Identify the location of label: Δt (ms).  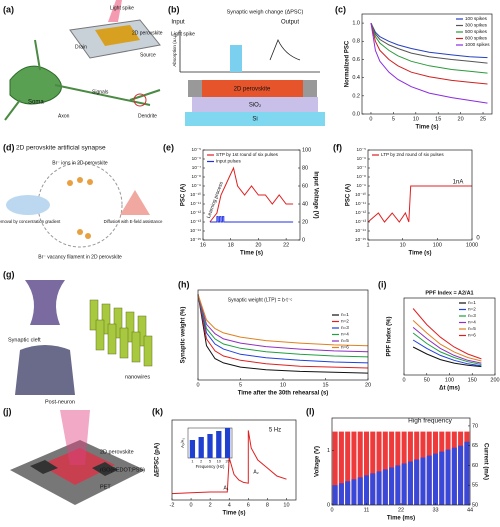
(449, 389).